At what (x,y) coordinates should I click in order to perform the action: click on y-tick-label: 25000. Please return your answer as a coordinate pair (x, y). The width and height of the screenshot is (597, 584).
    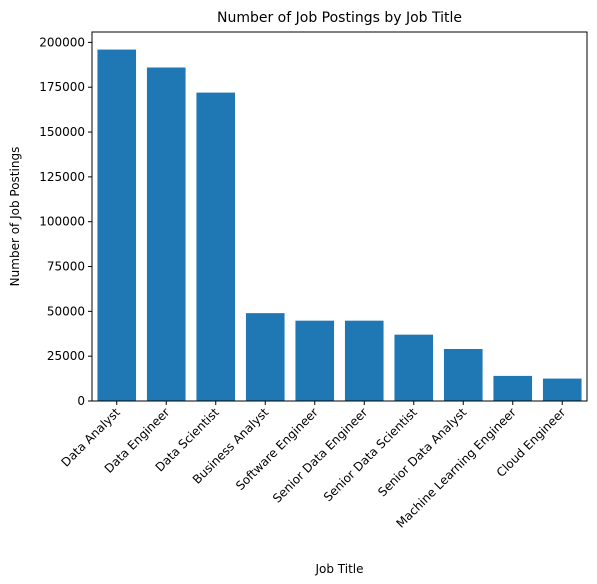
    Looking at the image, I should click on (66, 356).